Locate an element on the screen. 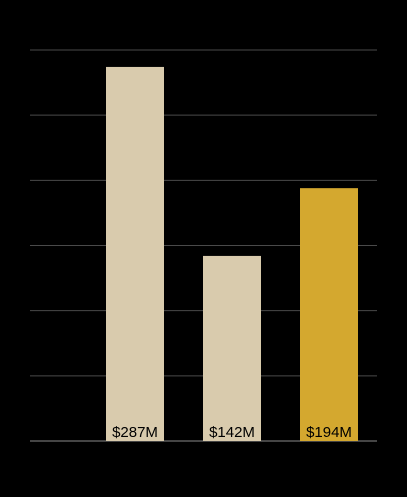  value-label: $194M is located at coordinates (329, 432).